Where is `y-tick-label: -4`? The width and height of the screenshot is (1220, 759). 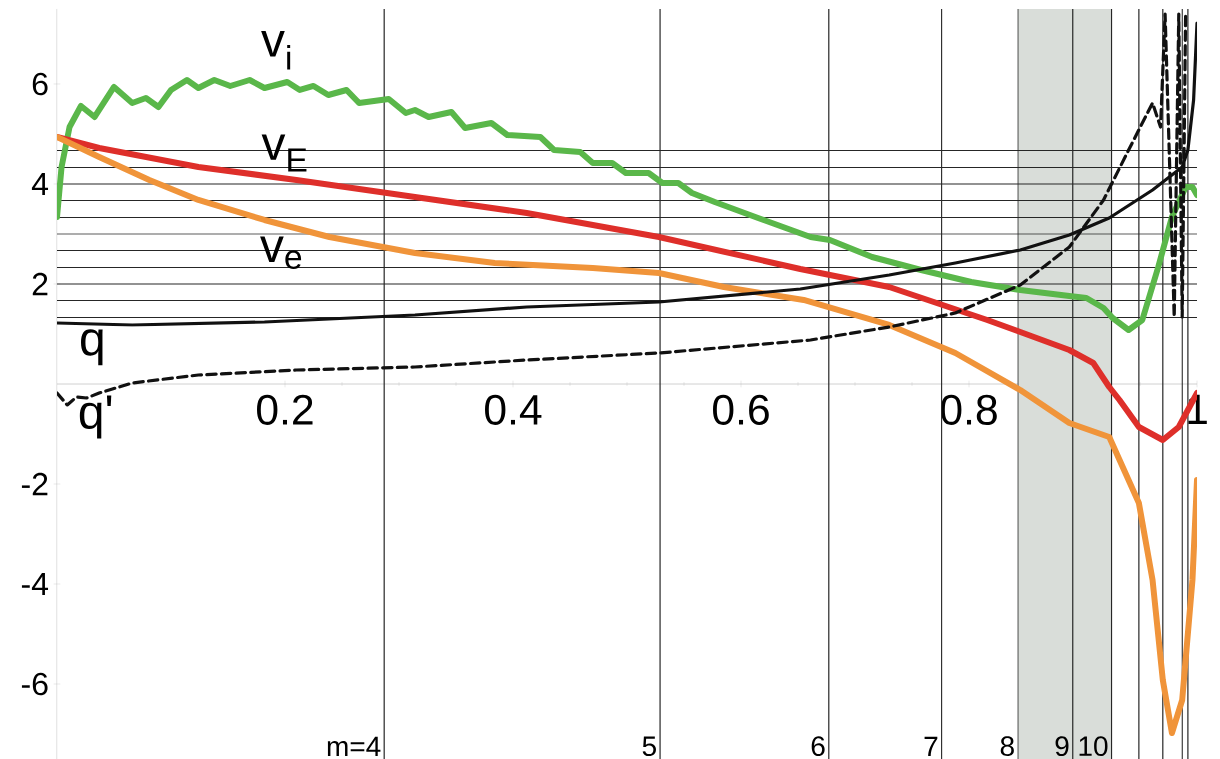 y-tick-label: -4 is located at coordinates (35, 584).